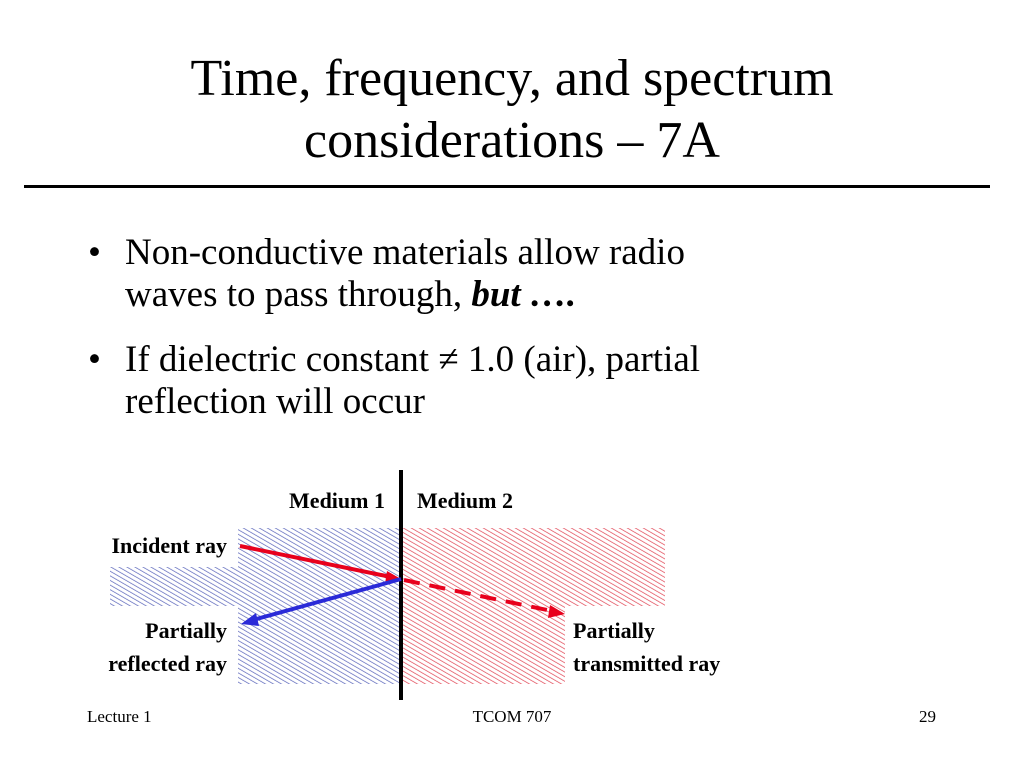  I want to click on medium-1-region, so click(255, 606).